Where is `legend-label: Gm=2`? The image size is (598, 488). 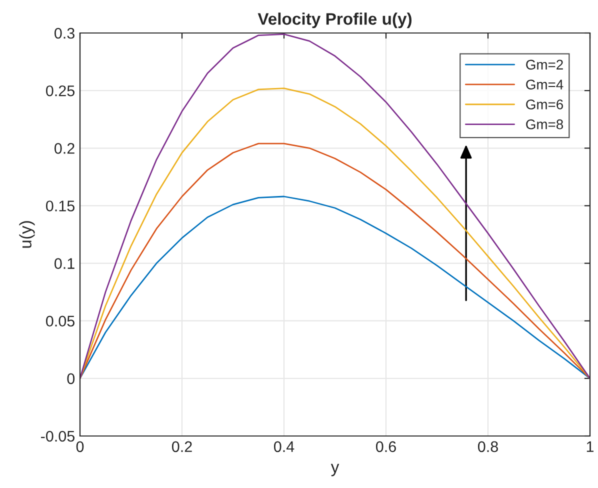
legend-label: Gm=2 is located at coordinates (544, 65).